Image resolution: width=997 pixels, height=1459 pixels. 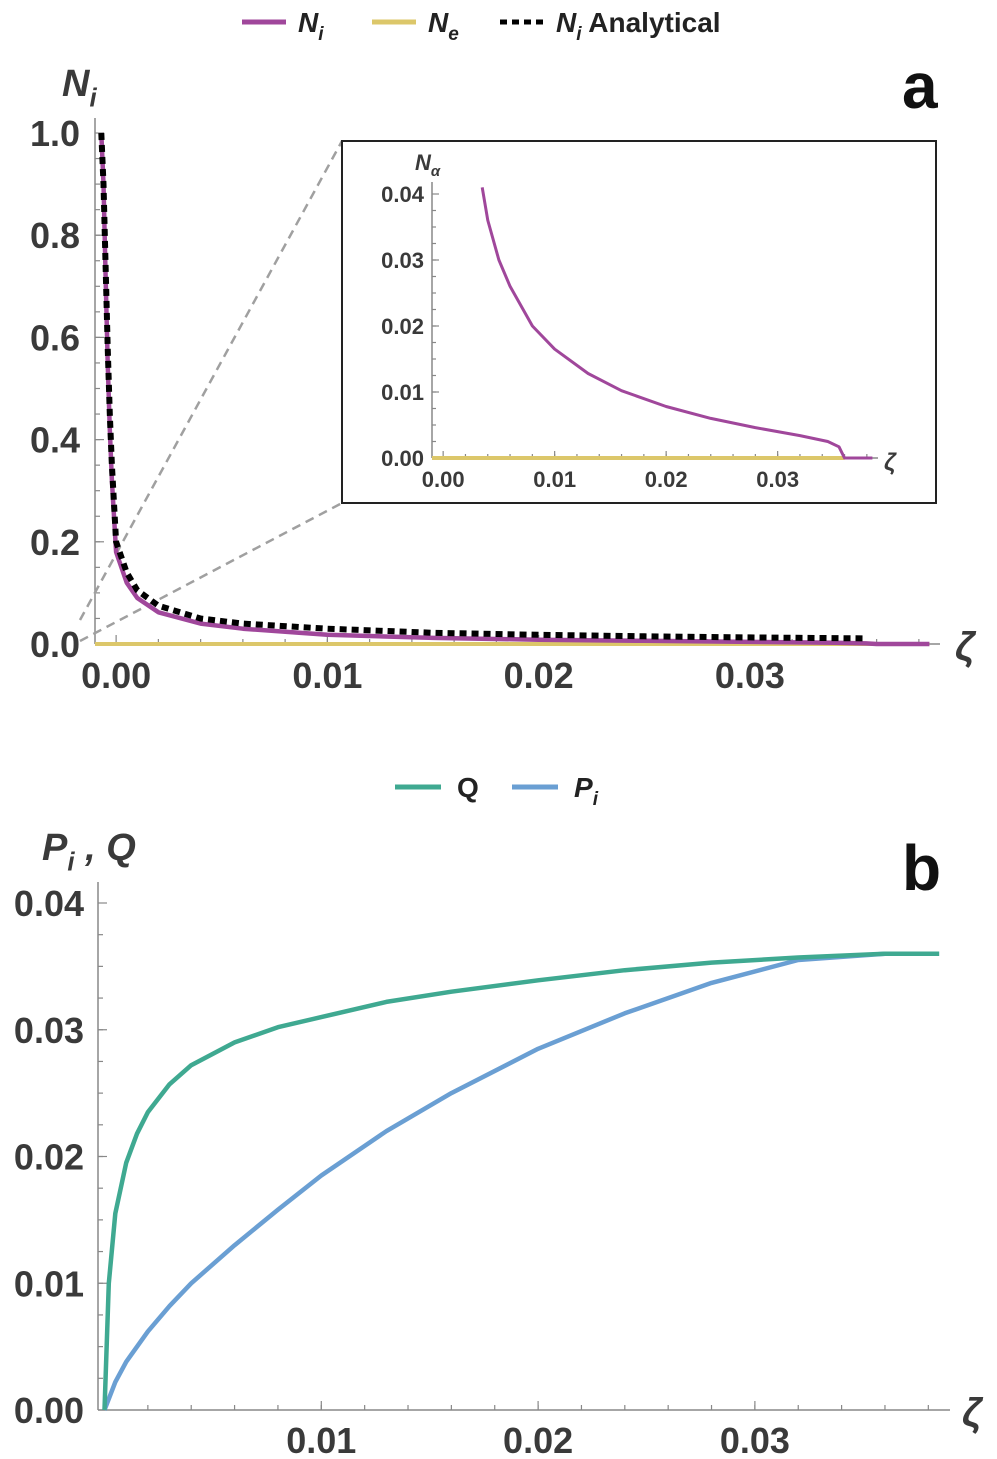 What do you see at coordinates (890, 462) in the screenshot?
I see `x-axis-label-inset: ζ` at bounding box center [890, 462].